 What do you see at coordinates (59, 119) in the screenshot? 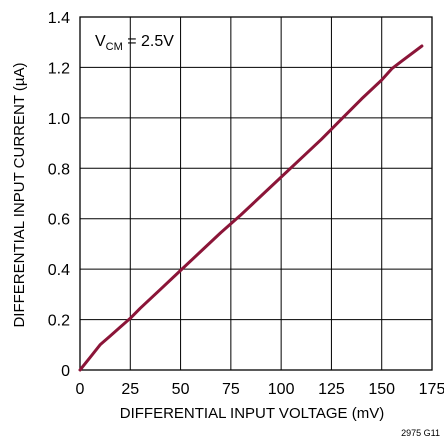
I see `y-tick-label: 1.0` at bounding box center [59, 119].